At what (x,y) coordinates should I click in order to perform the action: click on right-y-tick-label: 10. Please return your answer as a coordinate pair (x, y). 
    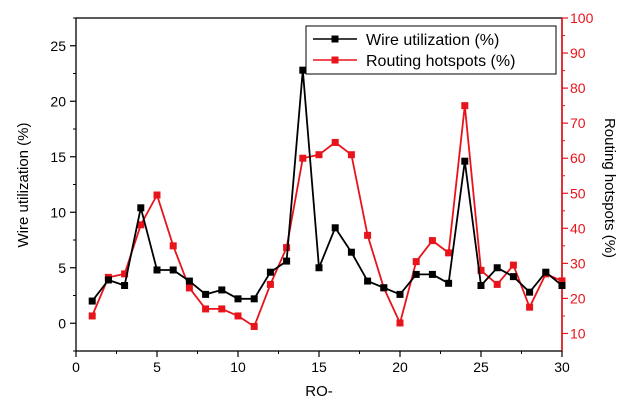
    Looking at the image, I should click on (578, 333).